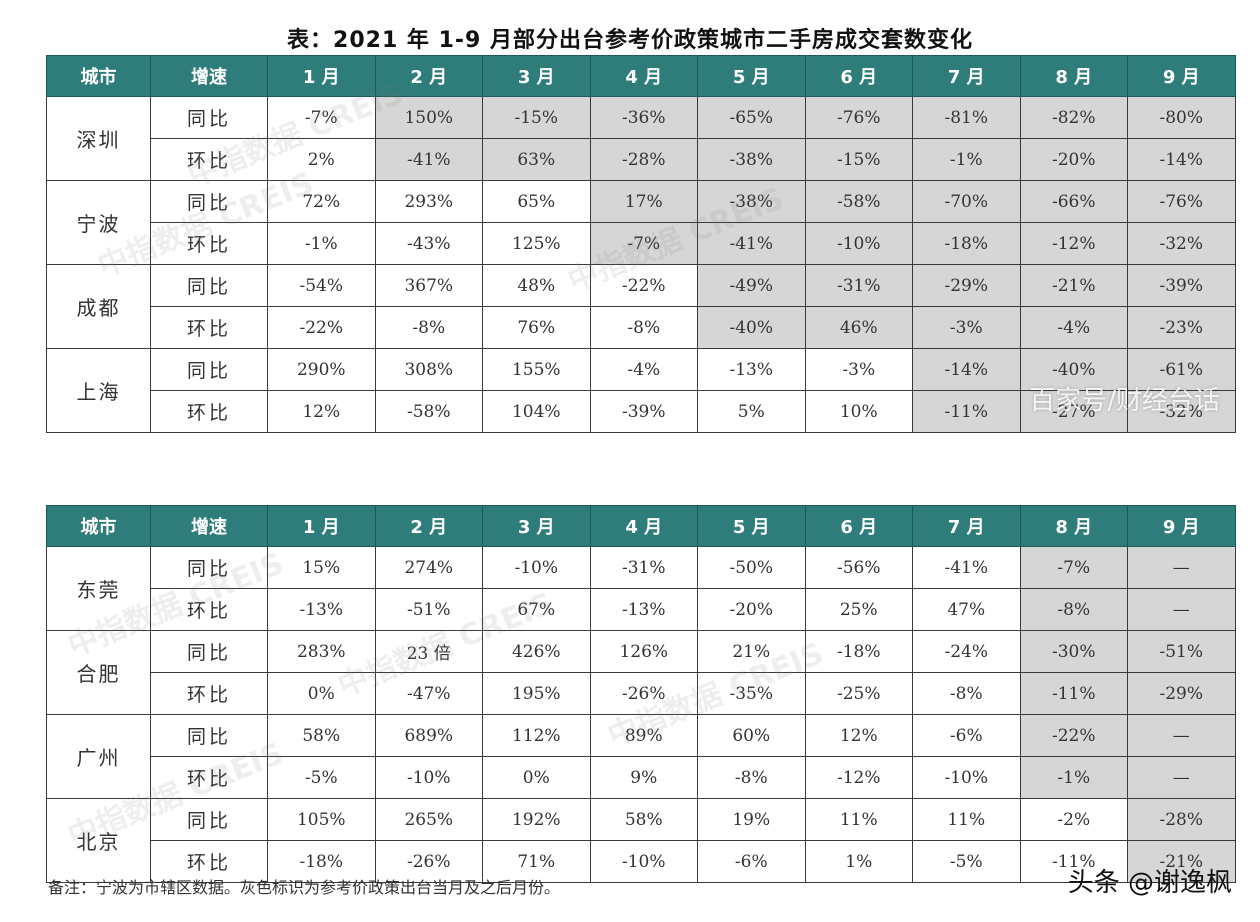 The width and height of the screenshot is (1260, 922). What do you see at coordinates (321, 735) in the screenshot?
I see `value-cell: 58%` at bounding box center [321, 735].